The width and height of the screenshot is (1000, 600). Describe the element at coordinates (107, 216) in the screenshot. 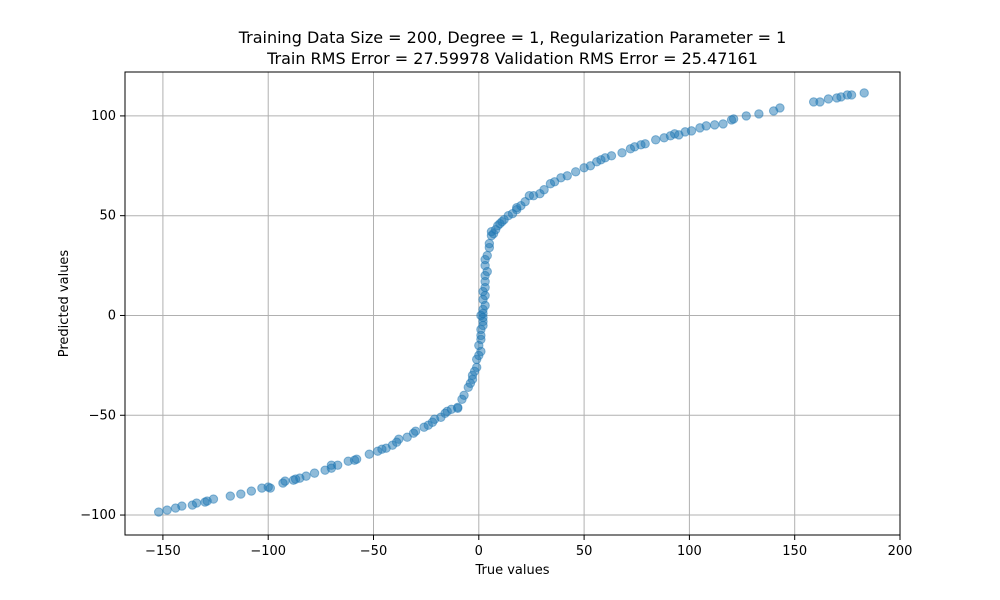

I see `y-tick-label: 50` at that location.